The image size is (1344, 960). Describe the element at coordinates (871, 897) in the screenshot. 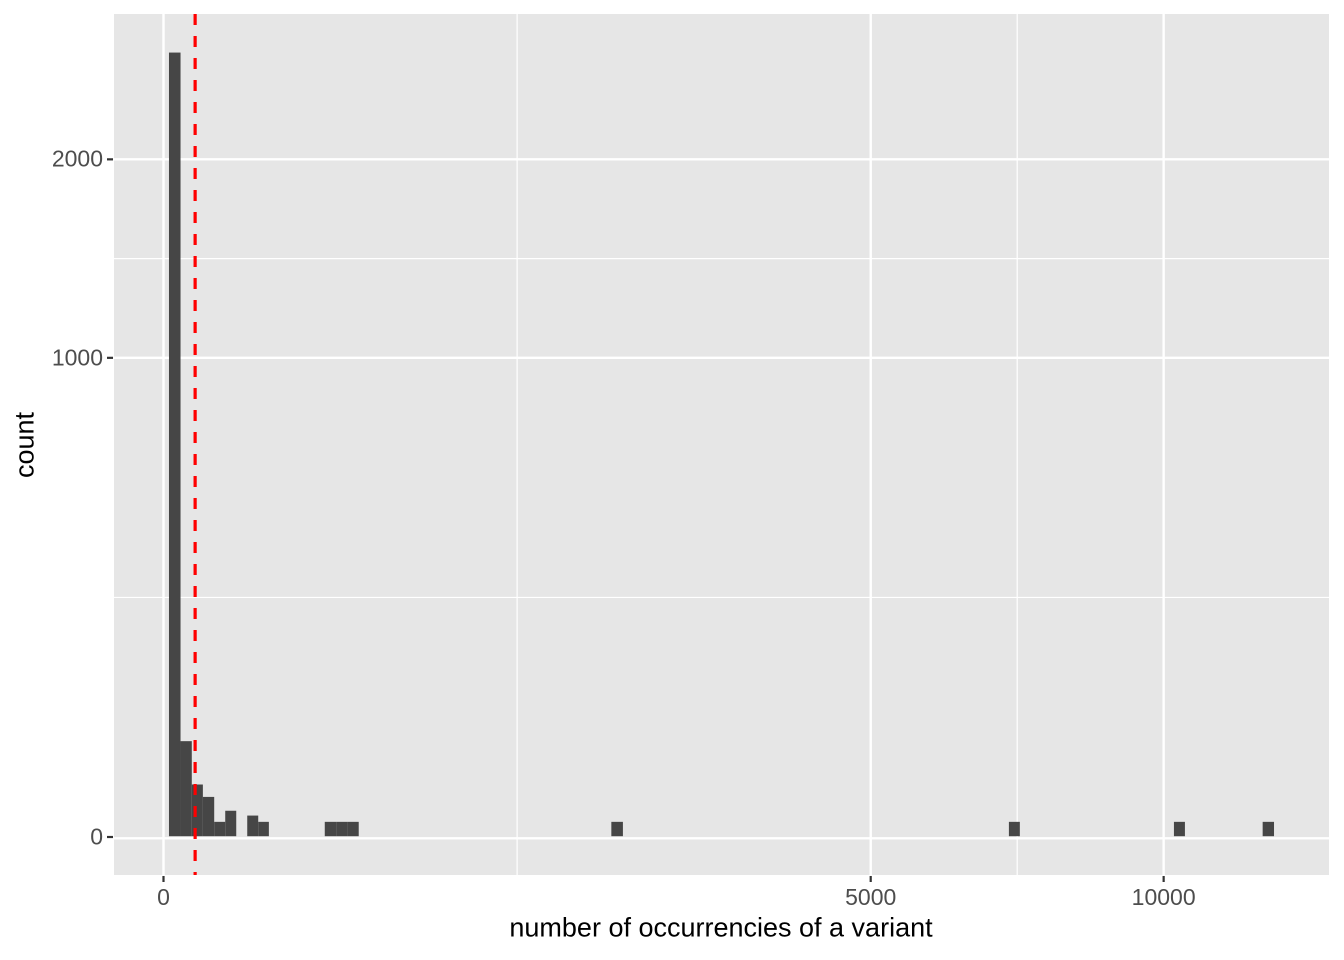

I see `x-tick-label: 5000` at that location.